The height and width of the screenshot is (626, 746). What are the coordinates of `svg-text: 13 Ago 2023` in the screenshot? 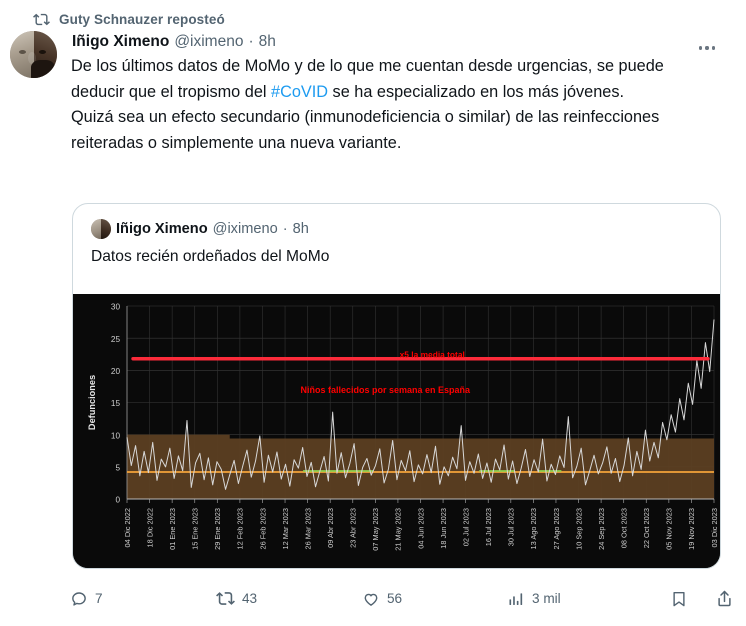 It's located at (533, 529).